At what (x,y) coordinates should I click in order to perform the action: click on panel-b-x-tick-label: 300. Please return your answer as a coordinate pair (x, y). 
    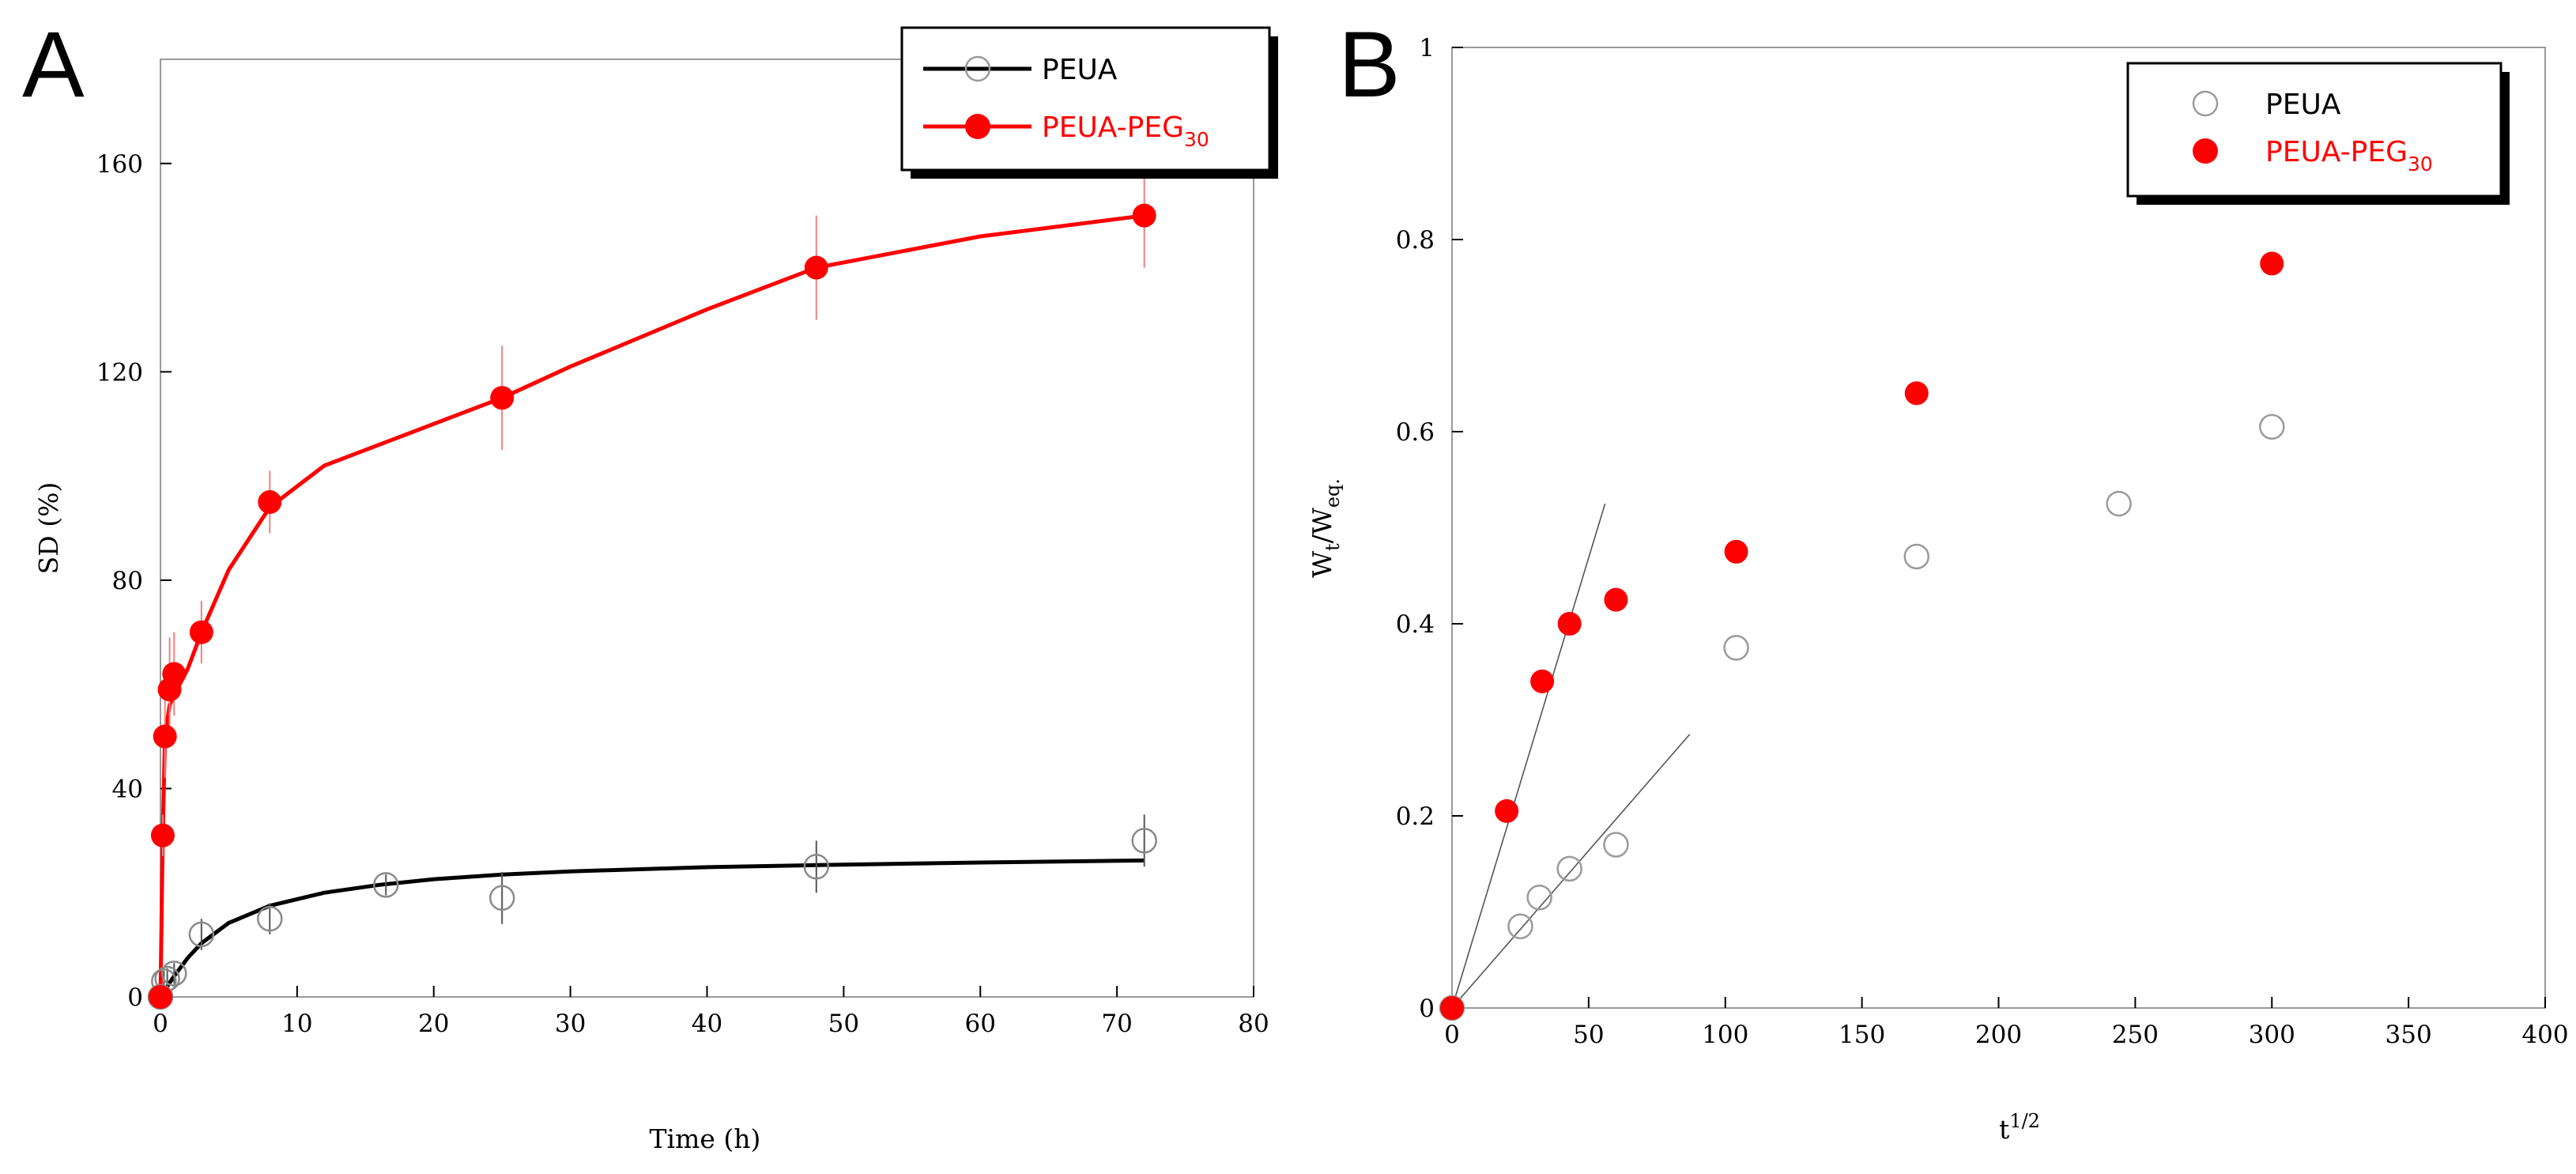
    Looking at the image, I should click on (2272, 1035).